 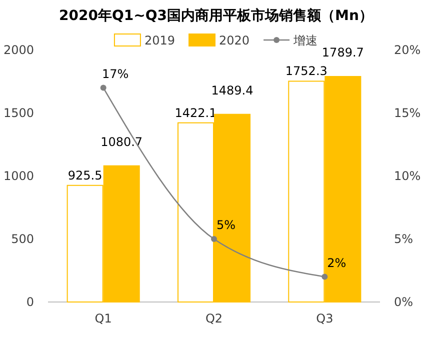 I want to click on chart-title: 2020年Q1~Q3国内商用平板市场销售额（Mn）, so click(x=216, y=15).